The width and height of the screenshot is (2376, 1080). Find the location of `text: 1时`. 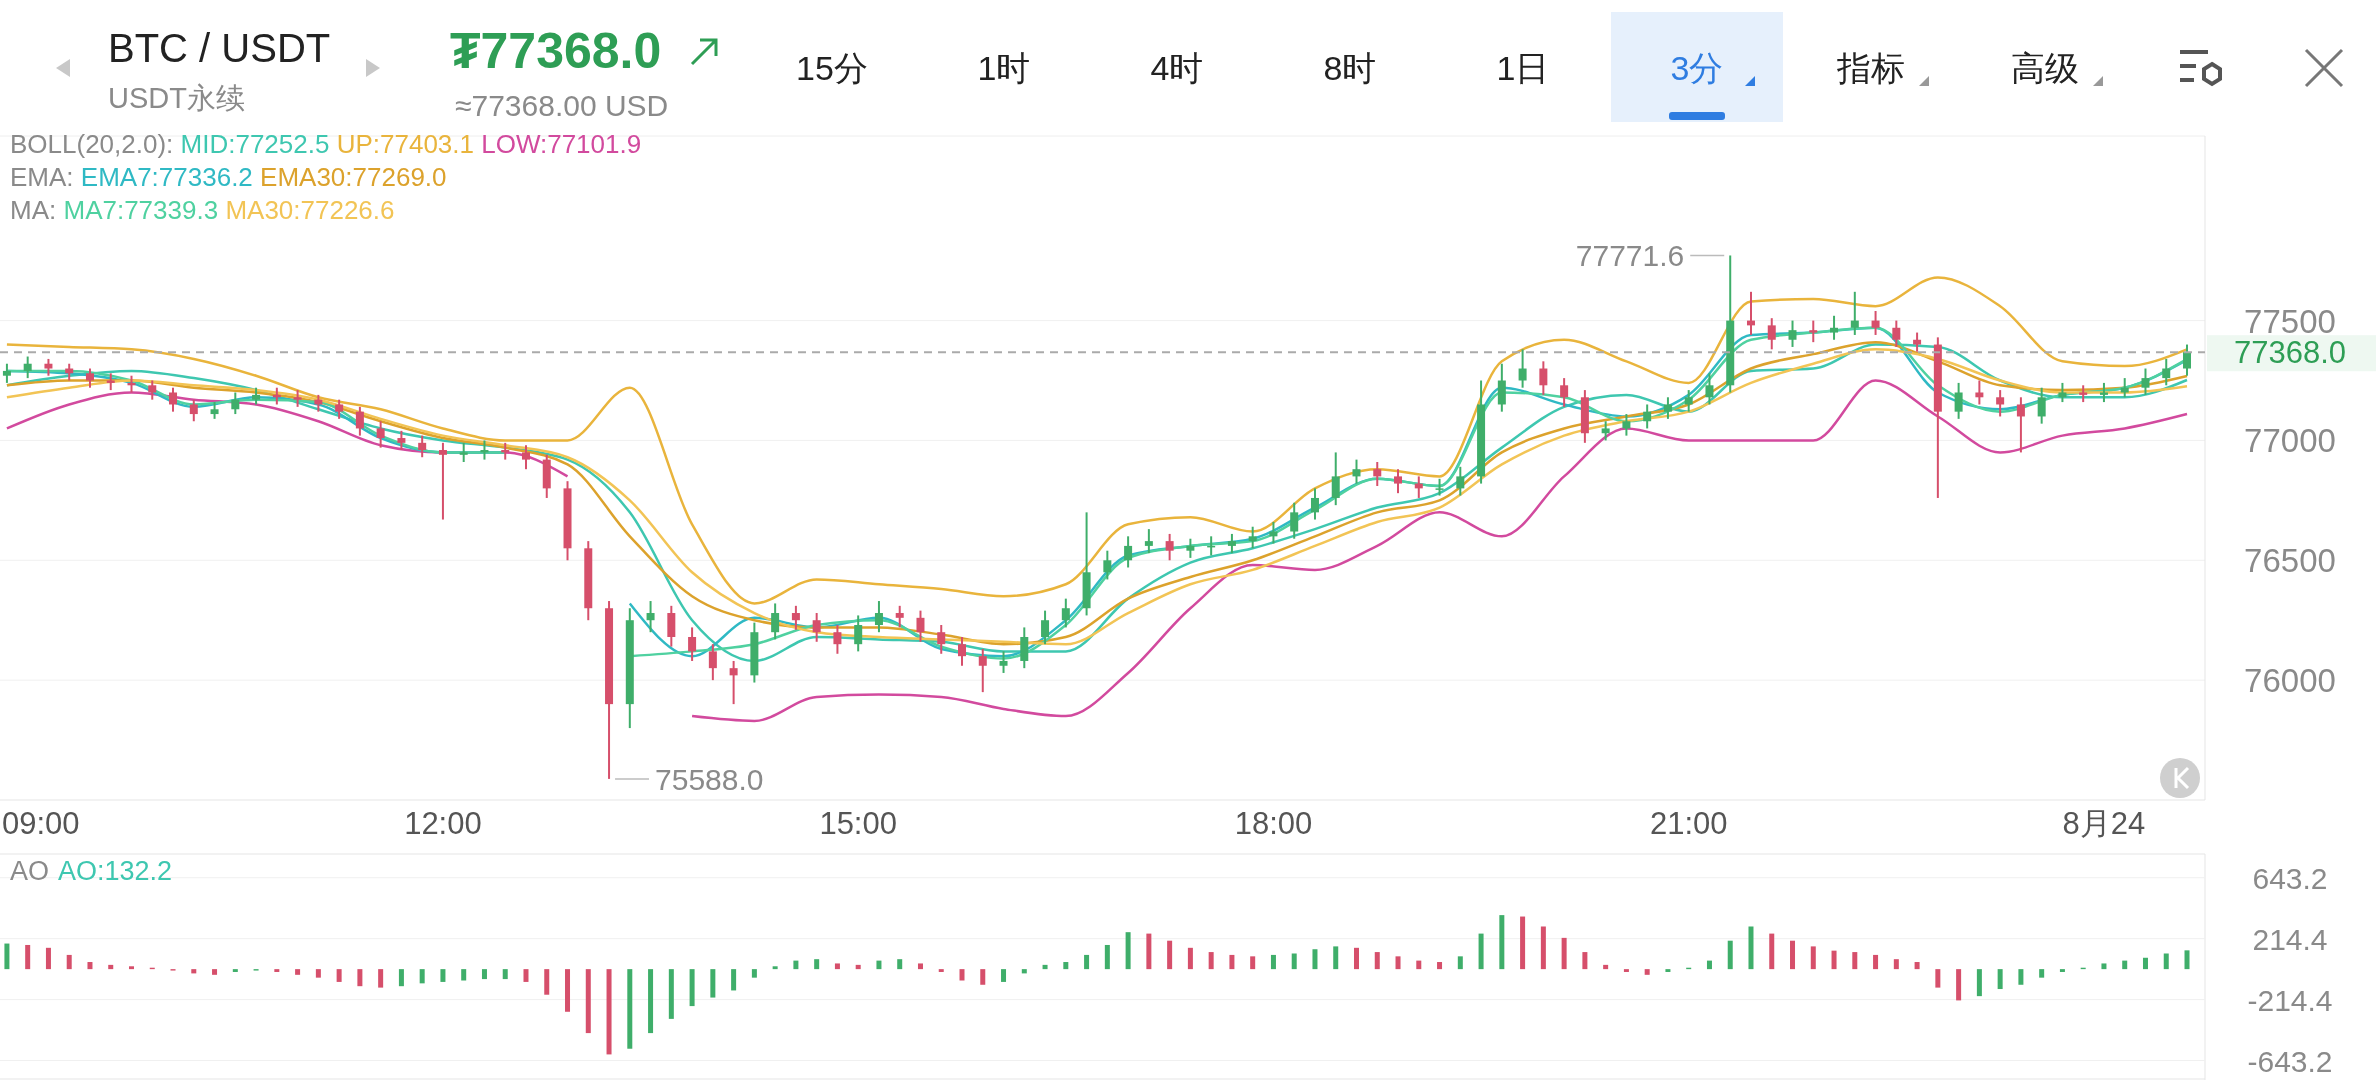

text: 1时 is located at coordinates (1004, 68).